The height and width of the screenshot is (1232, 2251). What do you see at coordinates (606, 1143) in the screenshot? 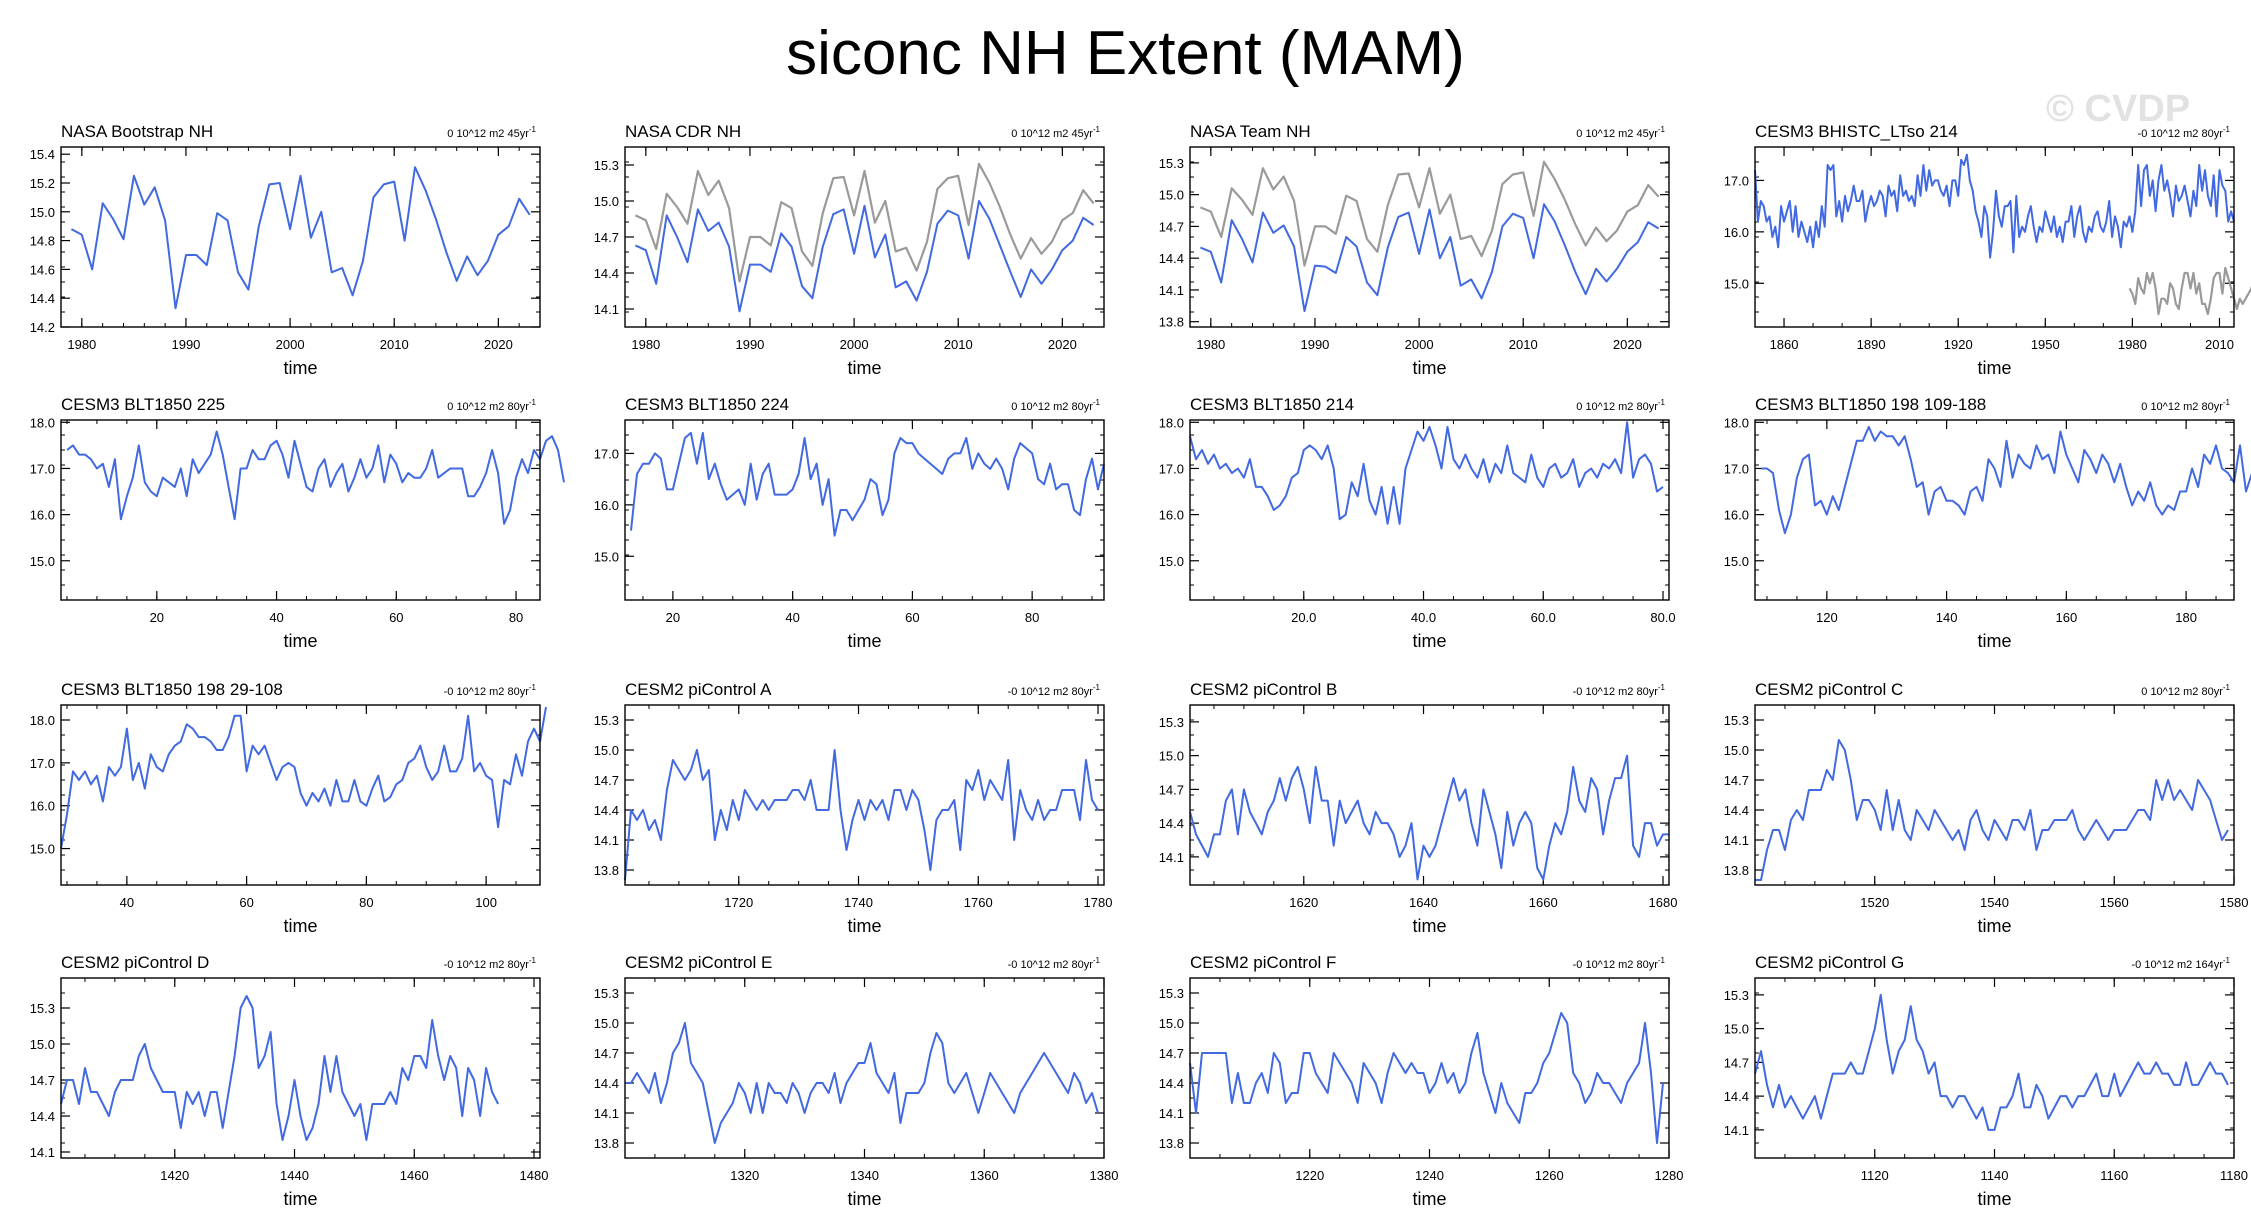
I see `y-tick-label: 13.8` at bounding box center [606, 1143].